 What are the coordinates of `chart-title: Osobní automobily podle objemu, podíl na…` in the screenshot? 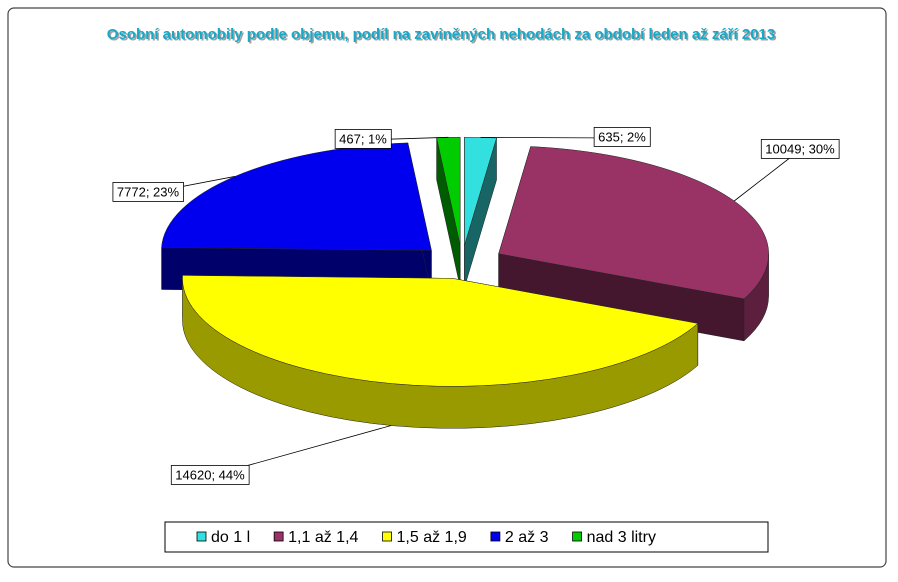 It's located at (441, 34).